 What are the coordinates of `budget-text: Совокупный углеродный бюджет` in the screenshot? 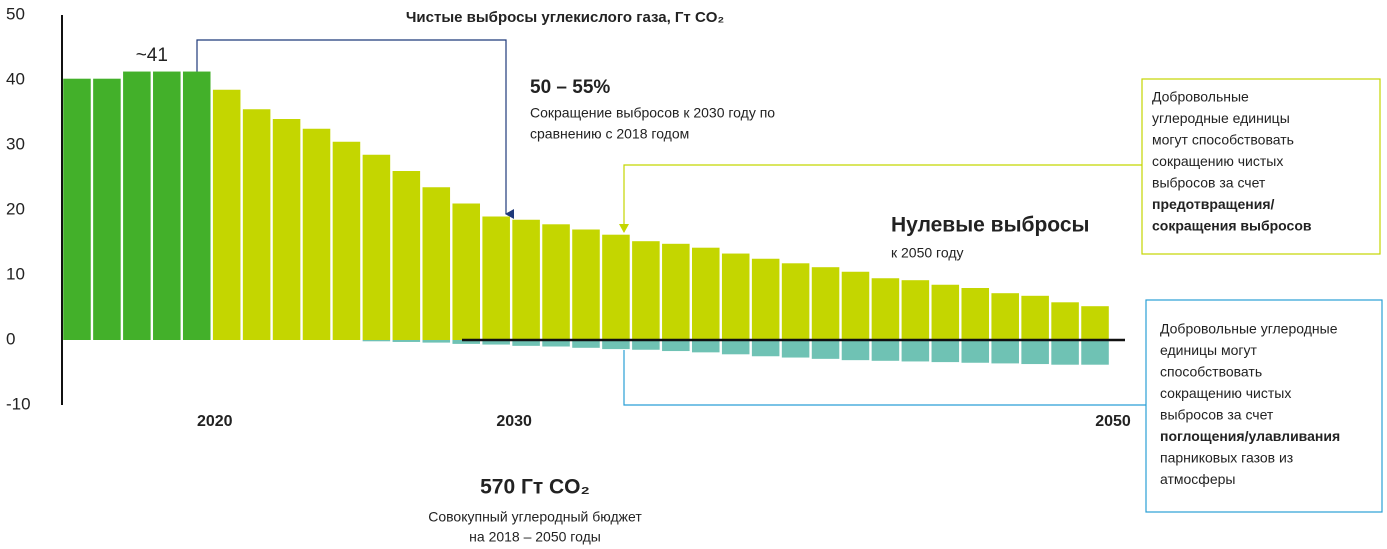 It's located at (535, 517).